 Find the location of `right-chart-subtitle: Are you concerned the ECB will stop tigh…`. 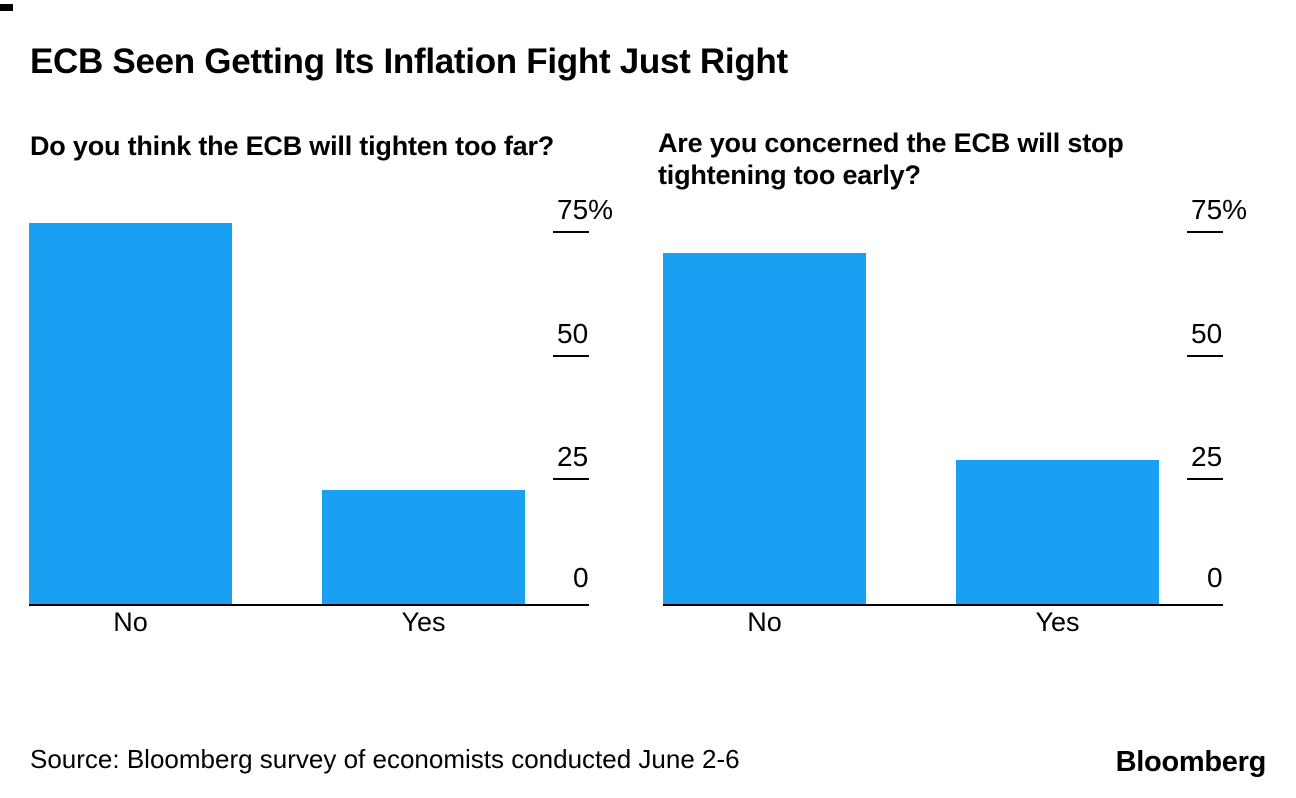

right-chart-subtitle: Are you concerned the ECB will stop tigh… is located at coordinates (891, 159).